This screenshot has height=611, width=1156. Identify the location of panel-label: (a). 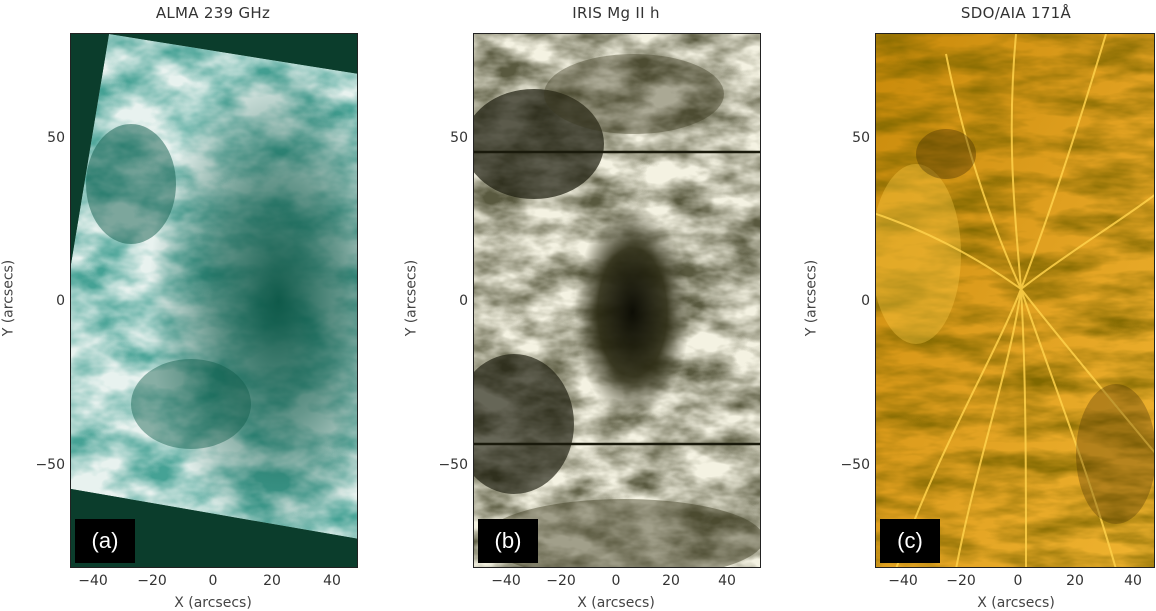
(105, 541).